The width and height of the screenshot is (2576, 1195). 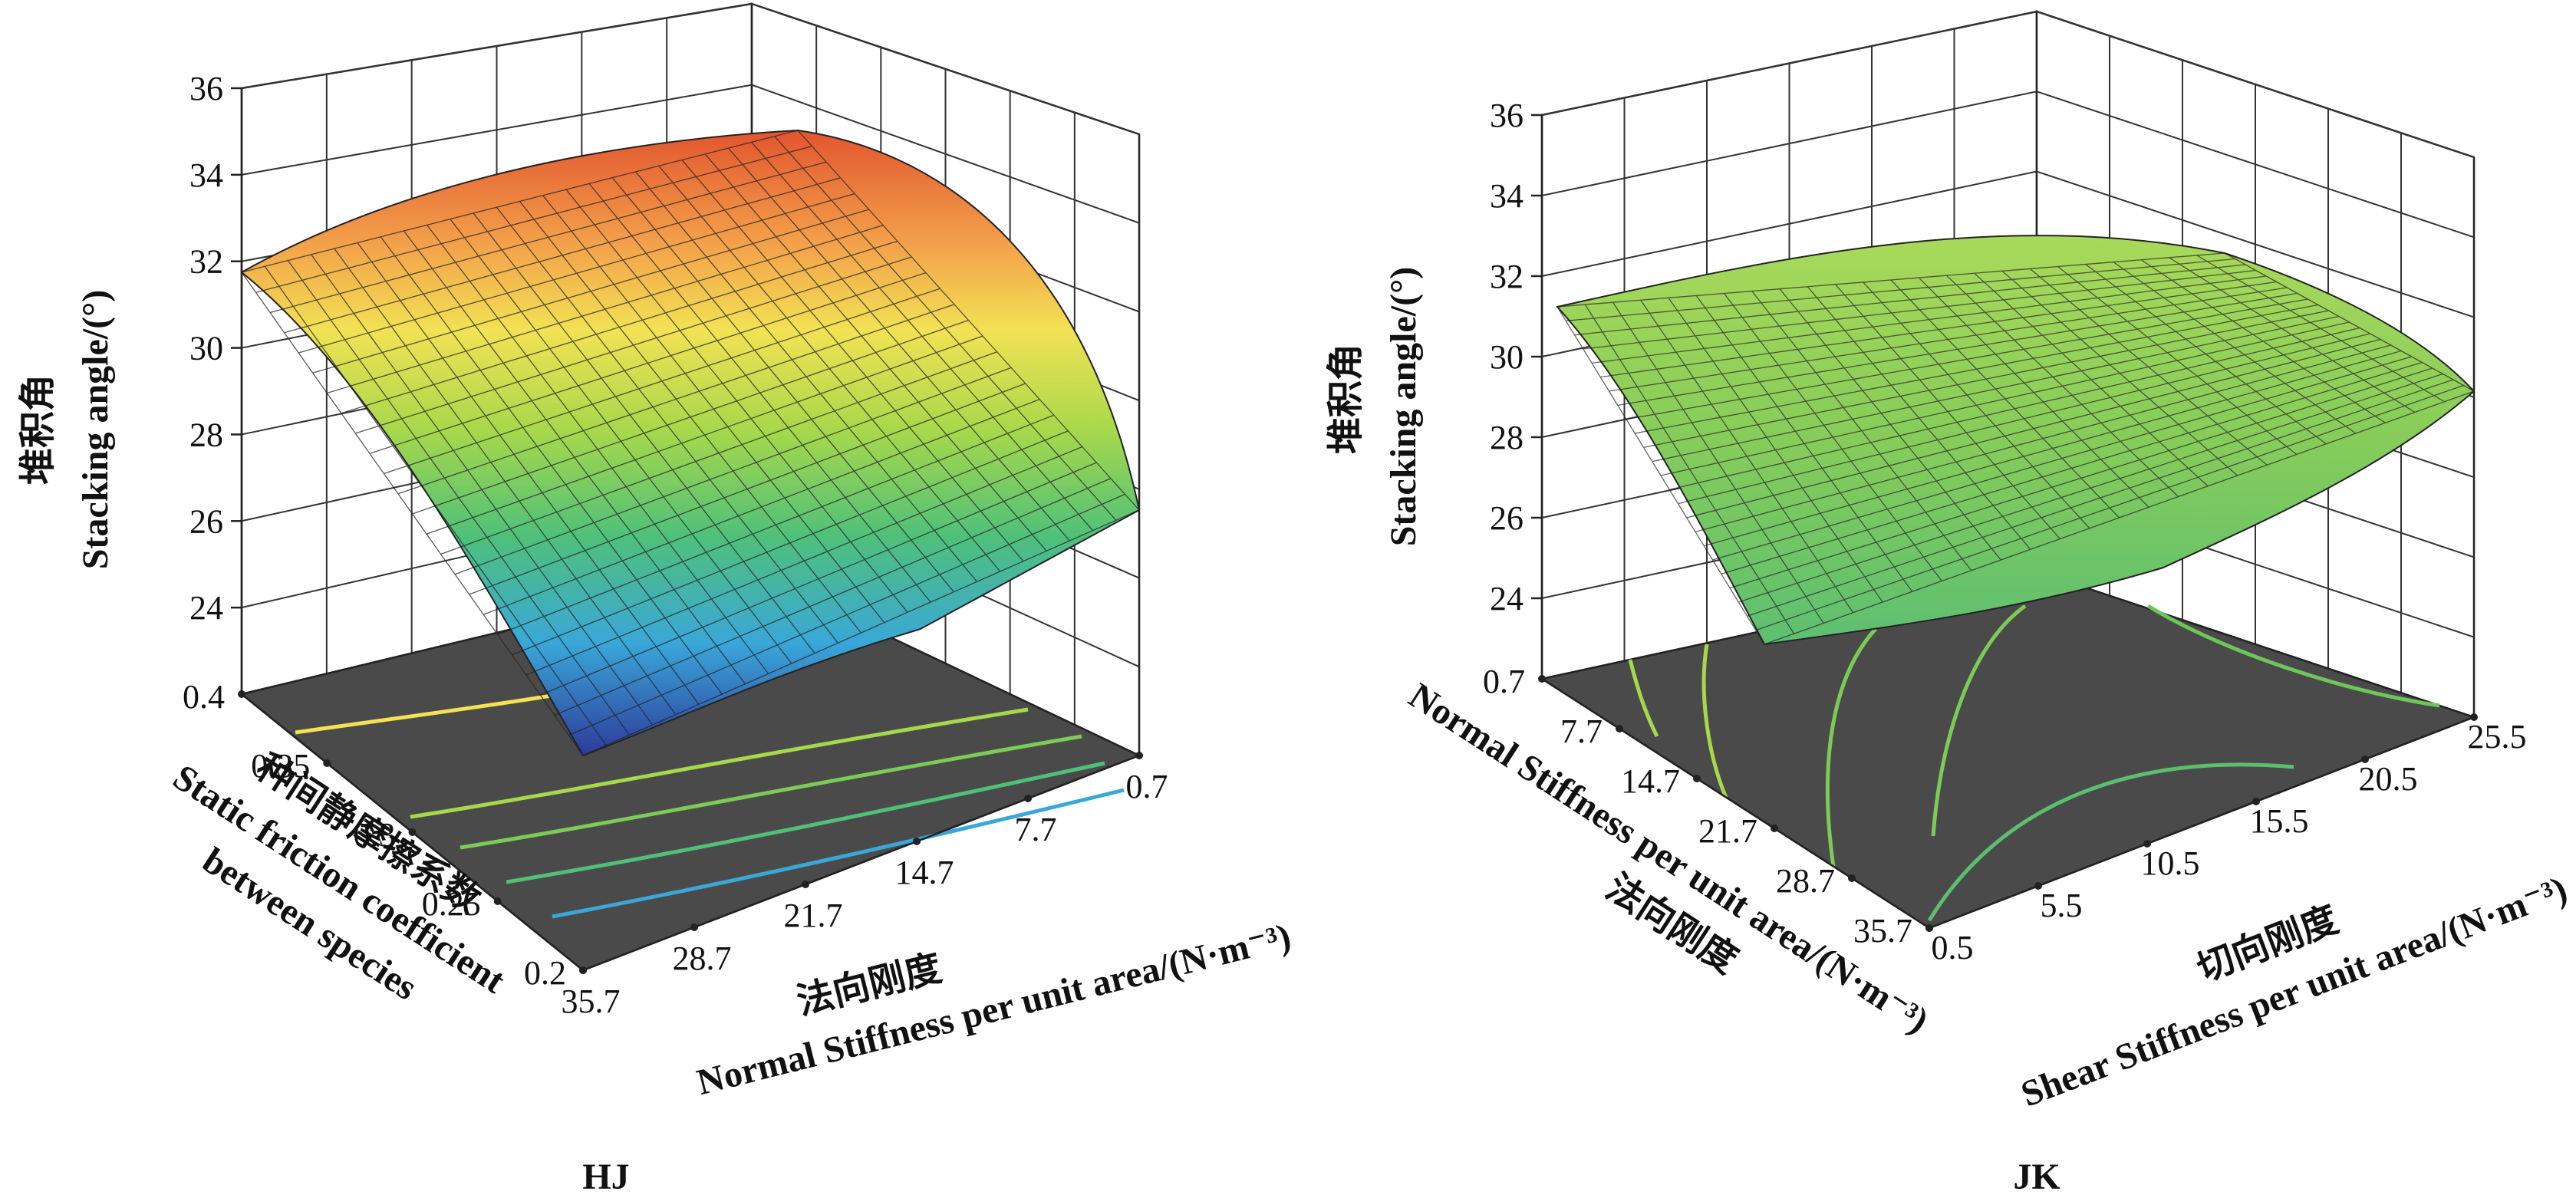 I want to click on z-tick-label: 26, so click(x=206, y=521).